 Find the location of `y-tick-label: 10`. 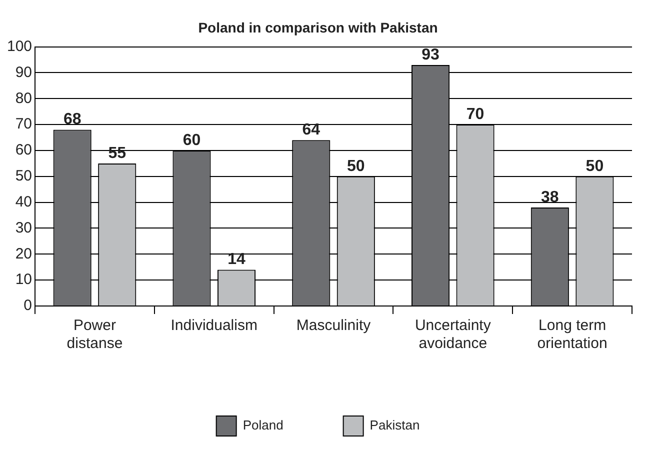

y-tick-label: 10 is located at coordinates (23, 279).